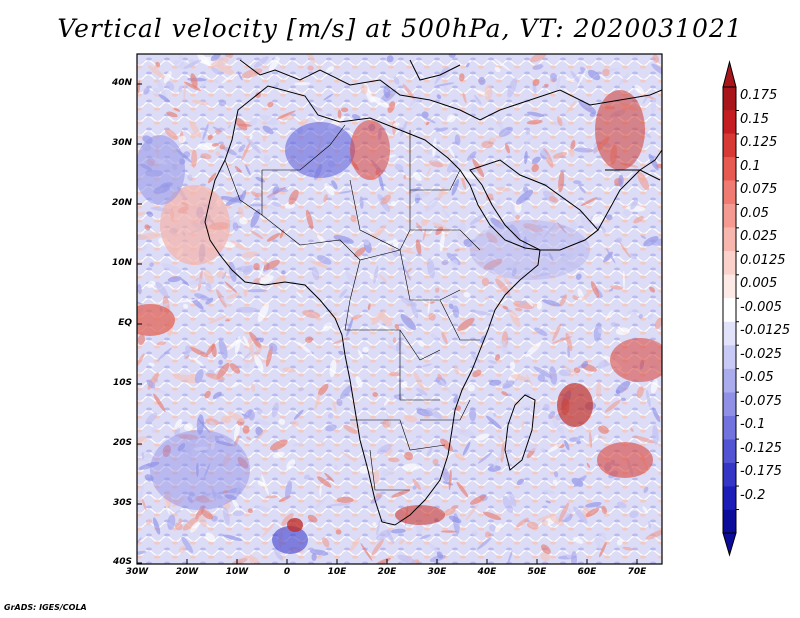  I want to click on lat-label: 30S, so click(122, 503).